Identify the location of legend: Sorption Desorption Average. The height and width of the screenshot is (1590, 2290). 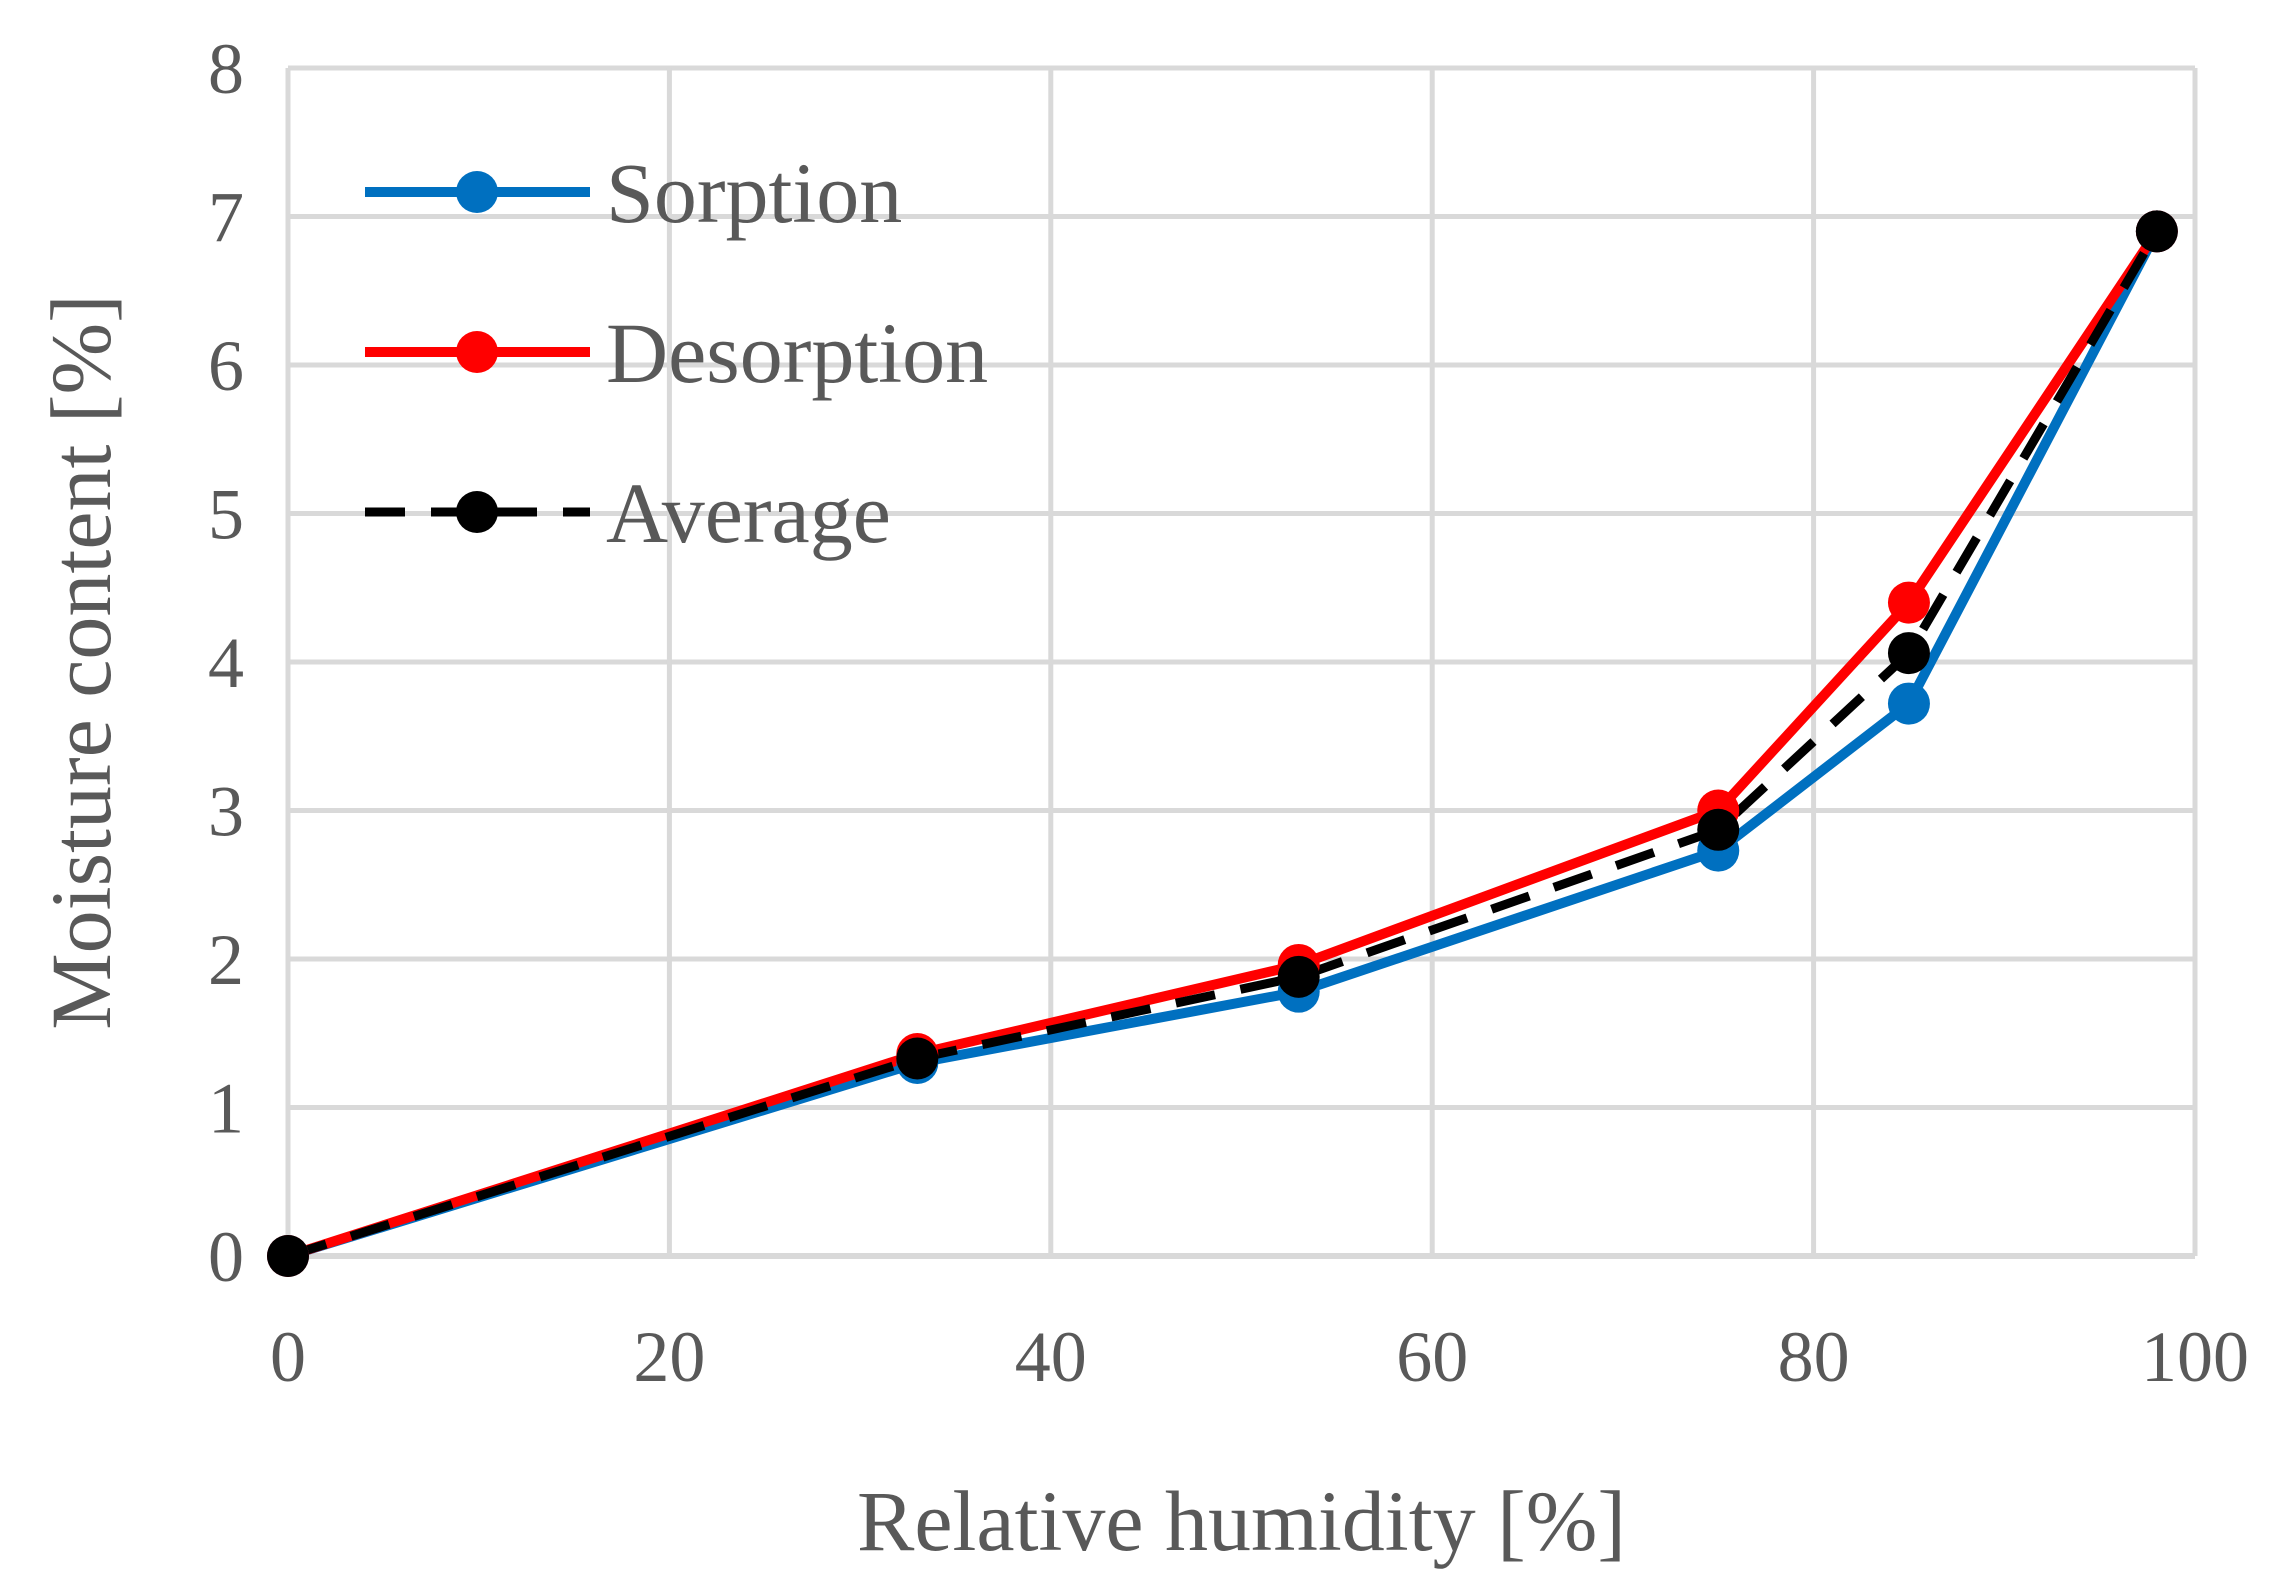
(676, 353).